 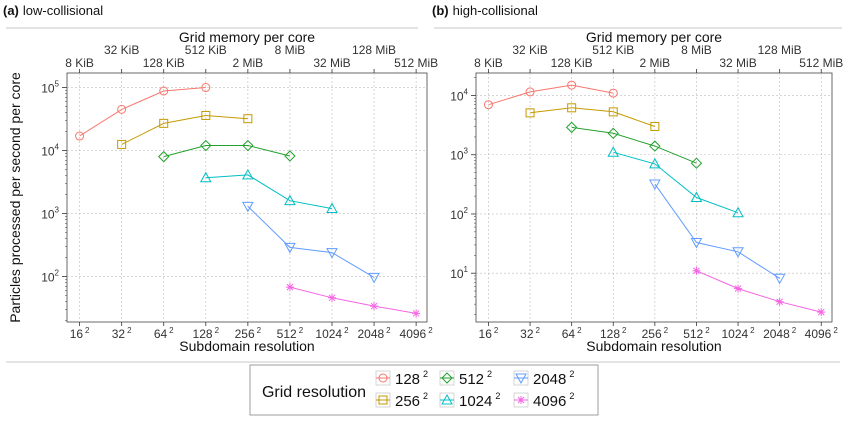 I want to click on panel-title: (a) low-collisional, so click(x=53, y=10).